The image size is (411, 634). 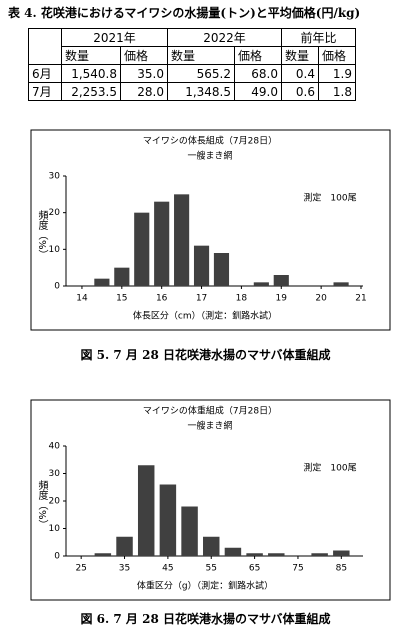 I want to click on x-tick-label: 55, so click(x=211, y=569).